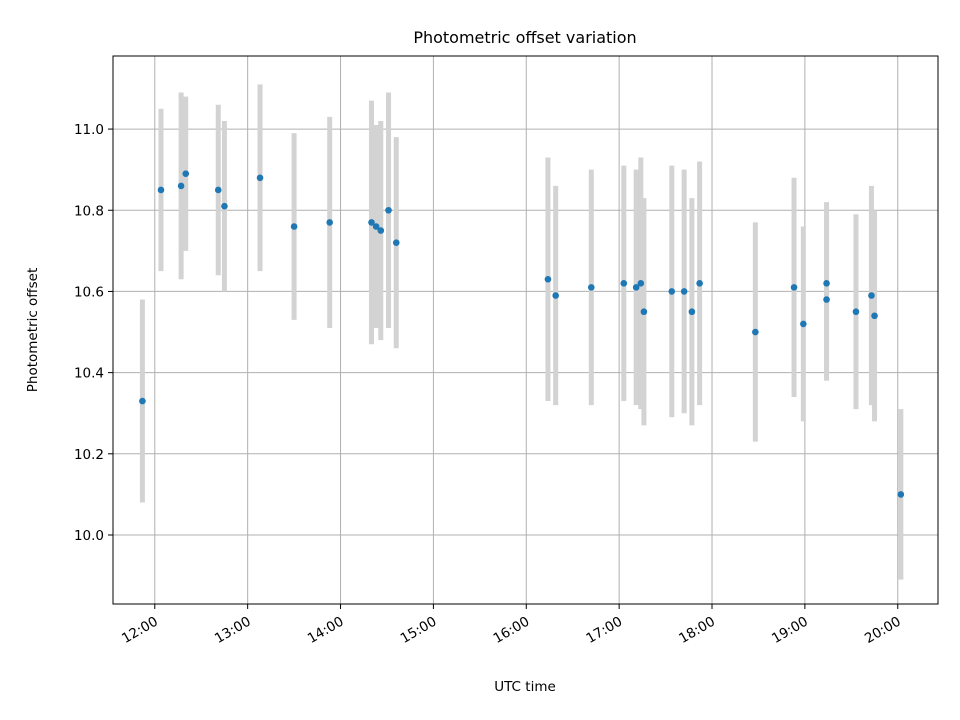 Image resolution: width=960 pixels, height=720 pixels. Describe the element at coordinates (89, 211) in the screenshot. I see `y-tick-label: 10.8` at that location.